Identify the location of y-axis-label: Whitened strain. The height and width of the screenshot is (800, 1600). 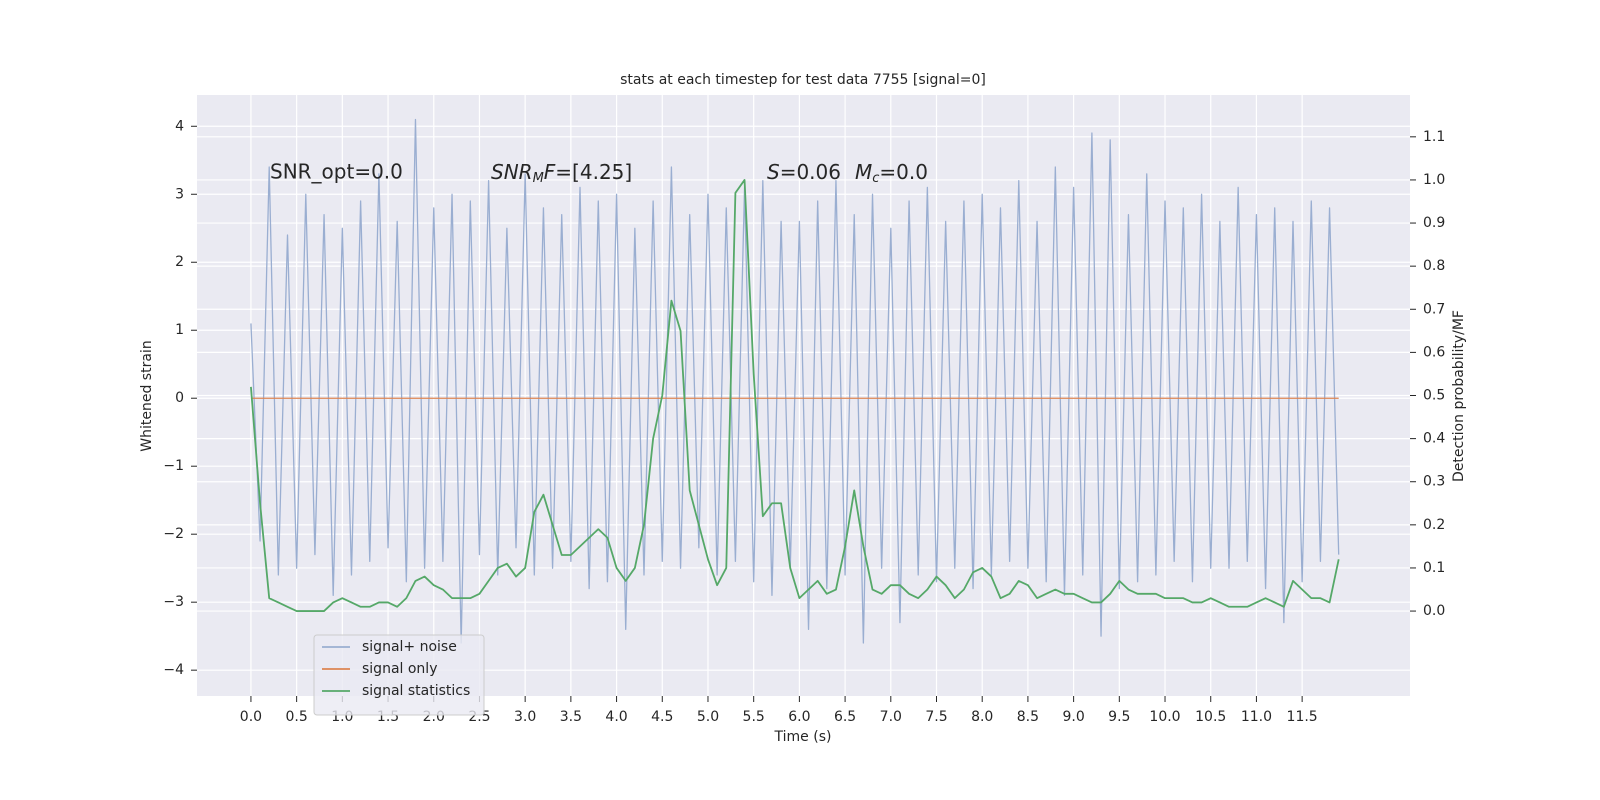
(147, 395).